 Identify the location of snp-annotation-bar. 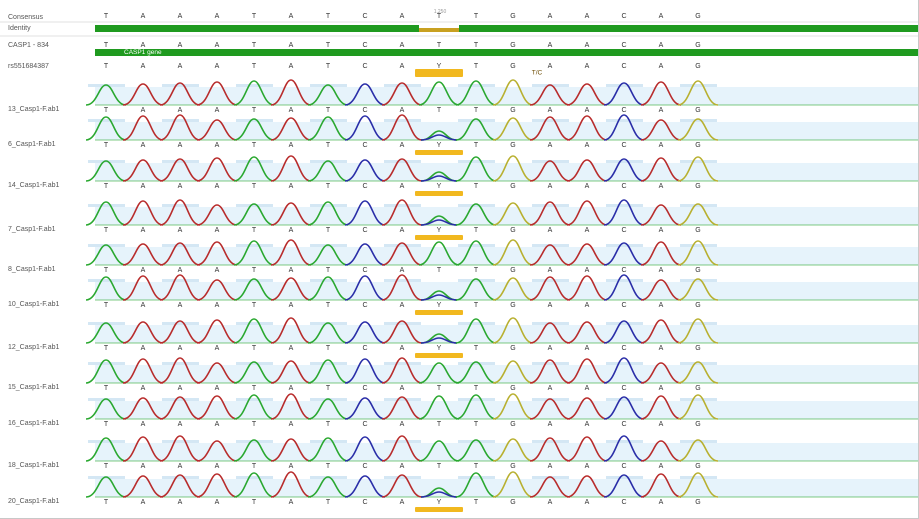
(439, 73).